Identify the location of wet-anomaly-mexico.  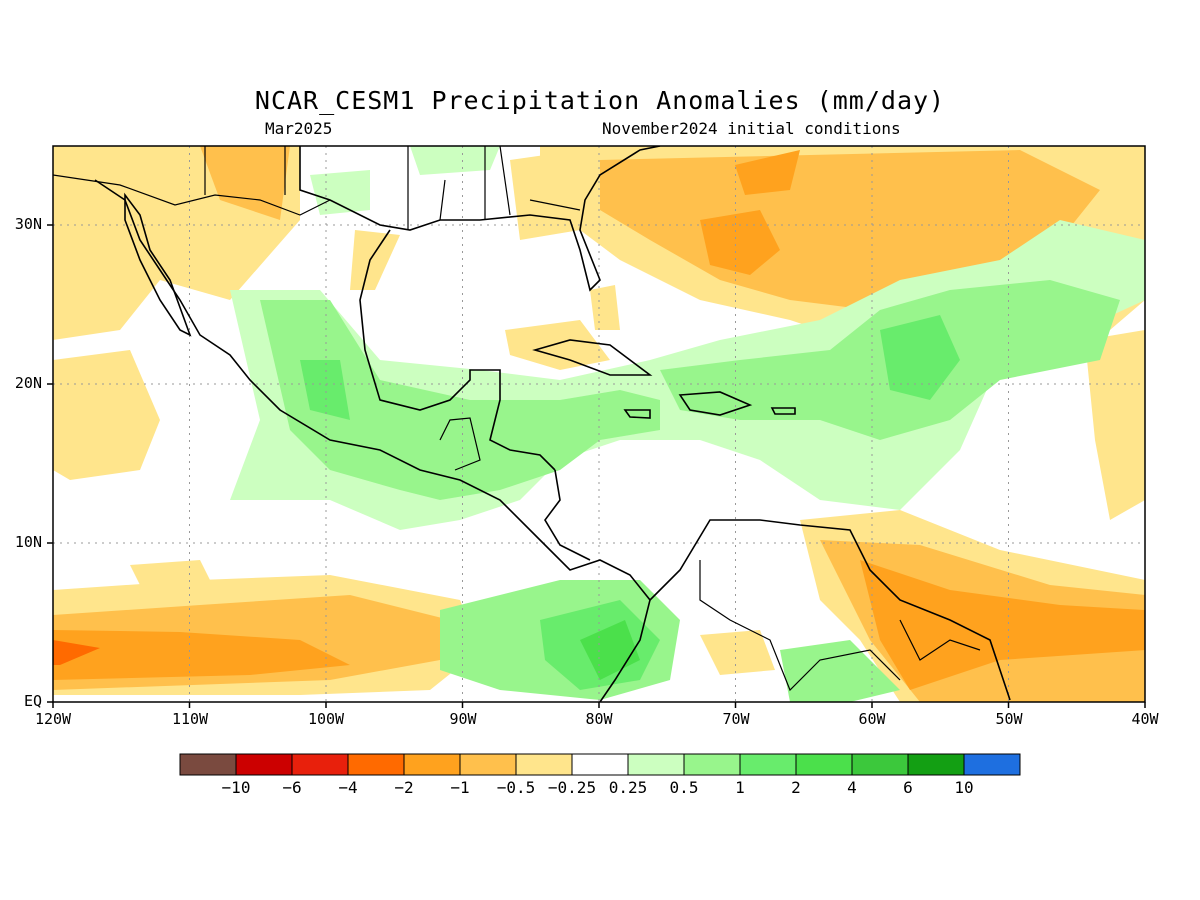
(460, 400).